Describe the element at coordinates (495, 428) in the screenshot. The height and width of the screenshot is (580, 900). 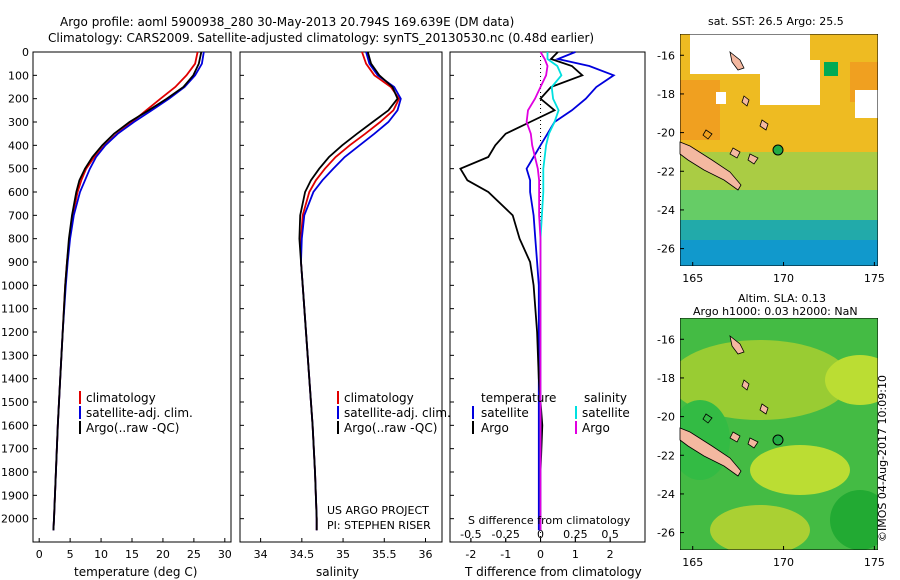
I see `legend-label-t-argo: Argo` at that location.